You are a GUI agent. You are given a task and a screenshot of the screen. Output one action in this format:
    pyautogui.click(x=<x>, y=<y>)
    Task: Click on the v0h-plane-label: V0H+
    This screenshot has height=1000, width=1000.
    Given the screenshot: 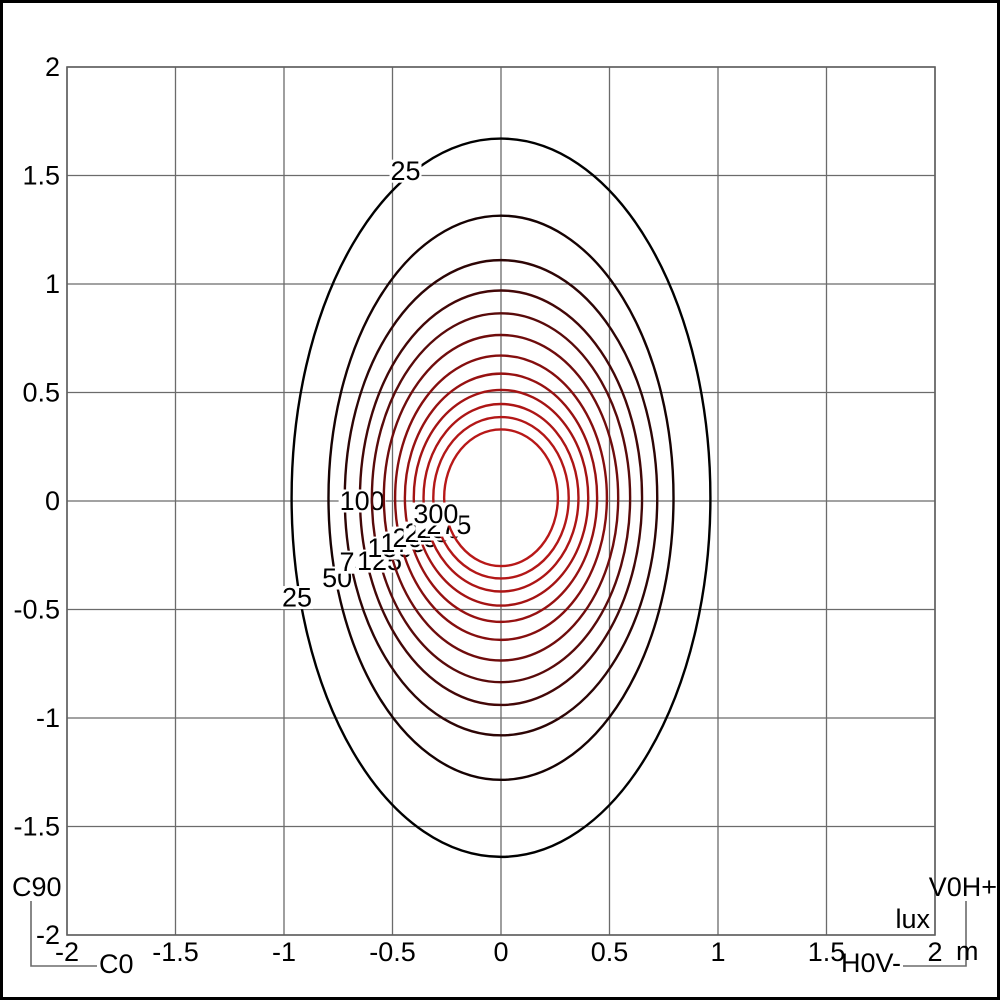 What is the action you would take?
    pyautogui.click(x=963, y=887)
    